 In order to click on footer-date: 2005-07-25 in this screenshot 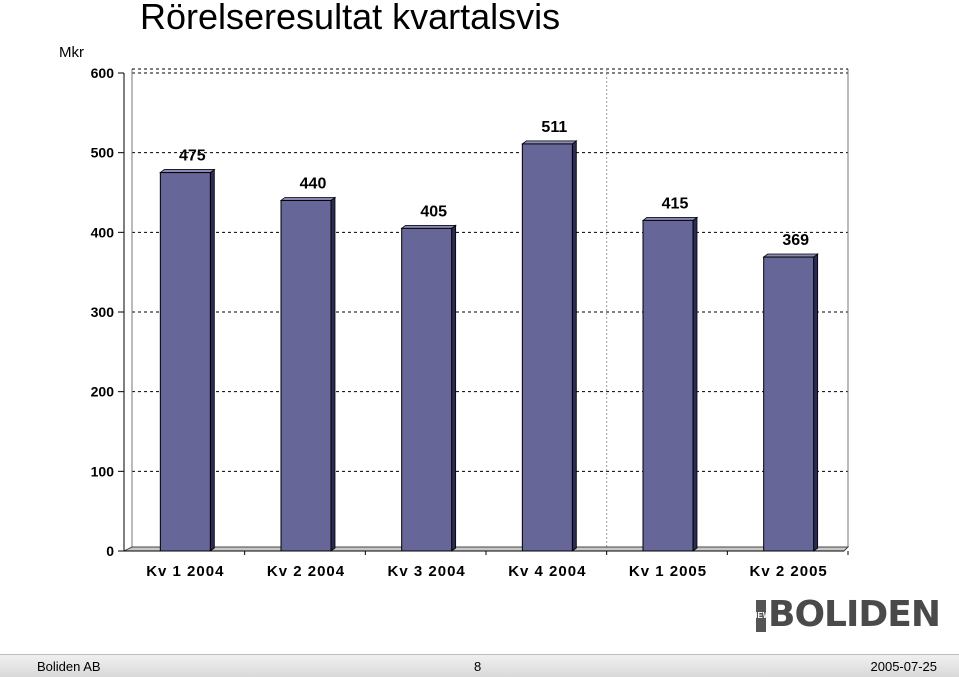, I will do `click(904, 666)`.